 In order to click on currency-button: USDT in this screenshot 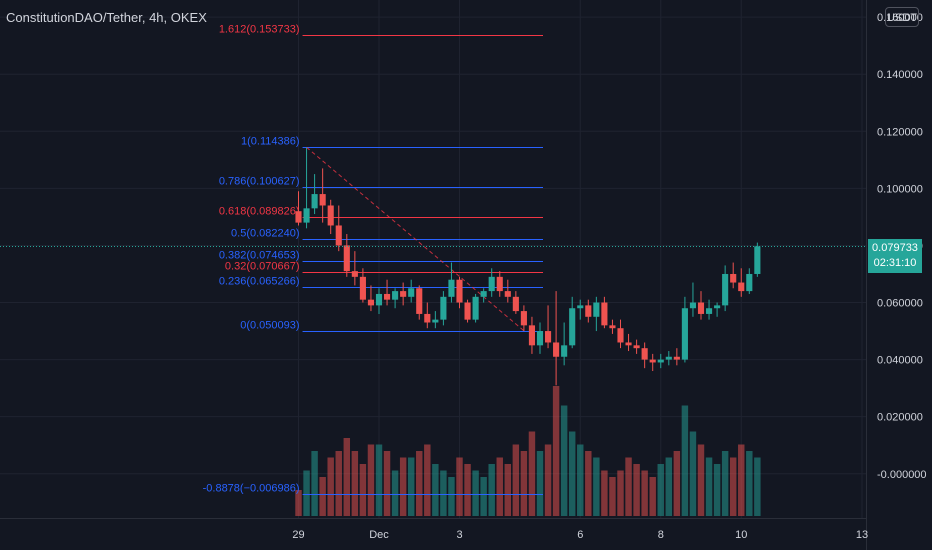, I will do `click(902, 17)`.